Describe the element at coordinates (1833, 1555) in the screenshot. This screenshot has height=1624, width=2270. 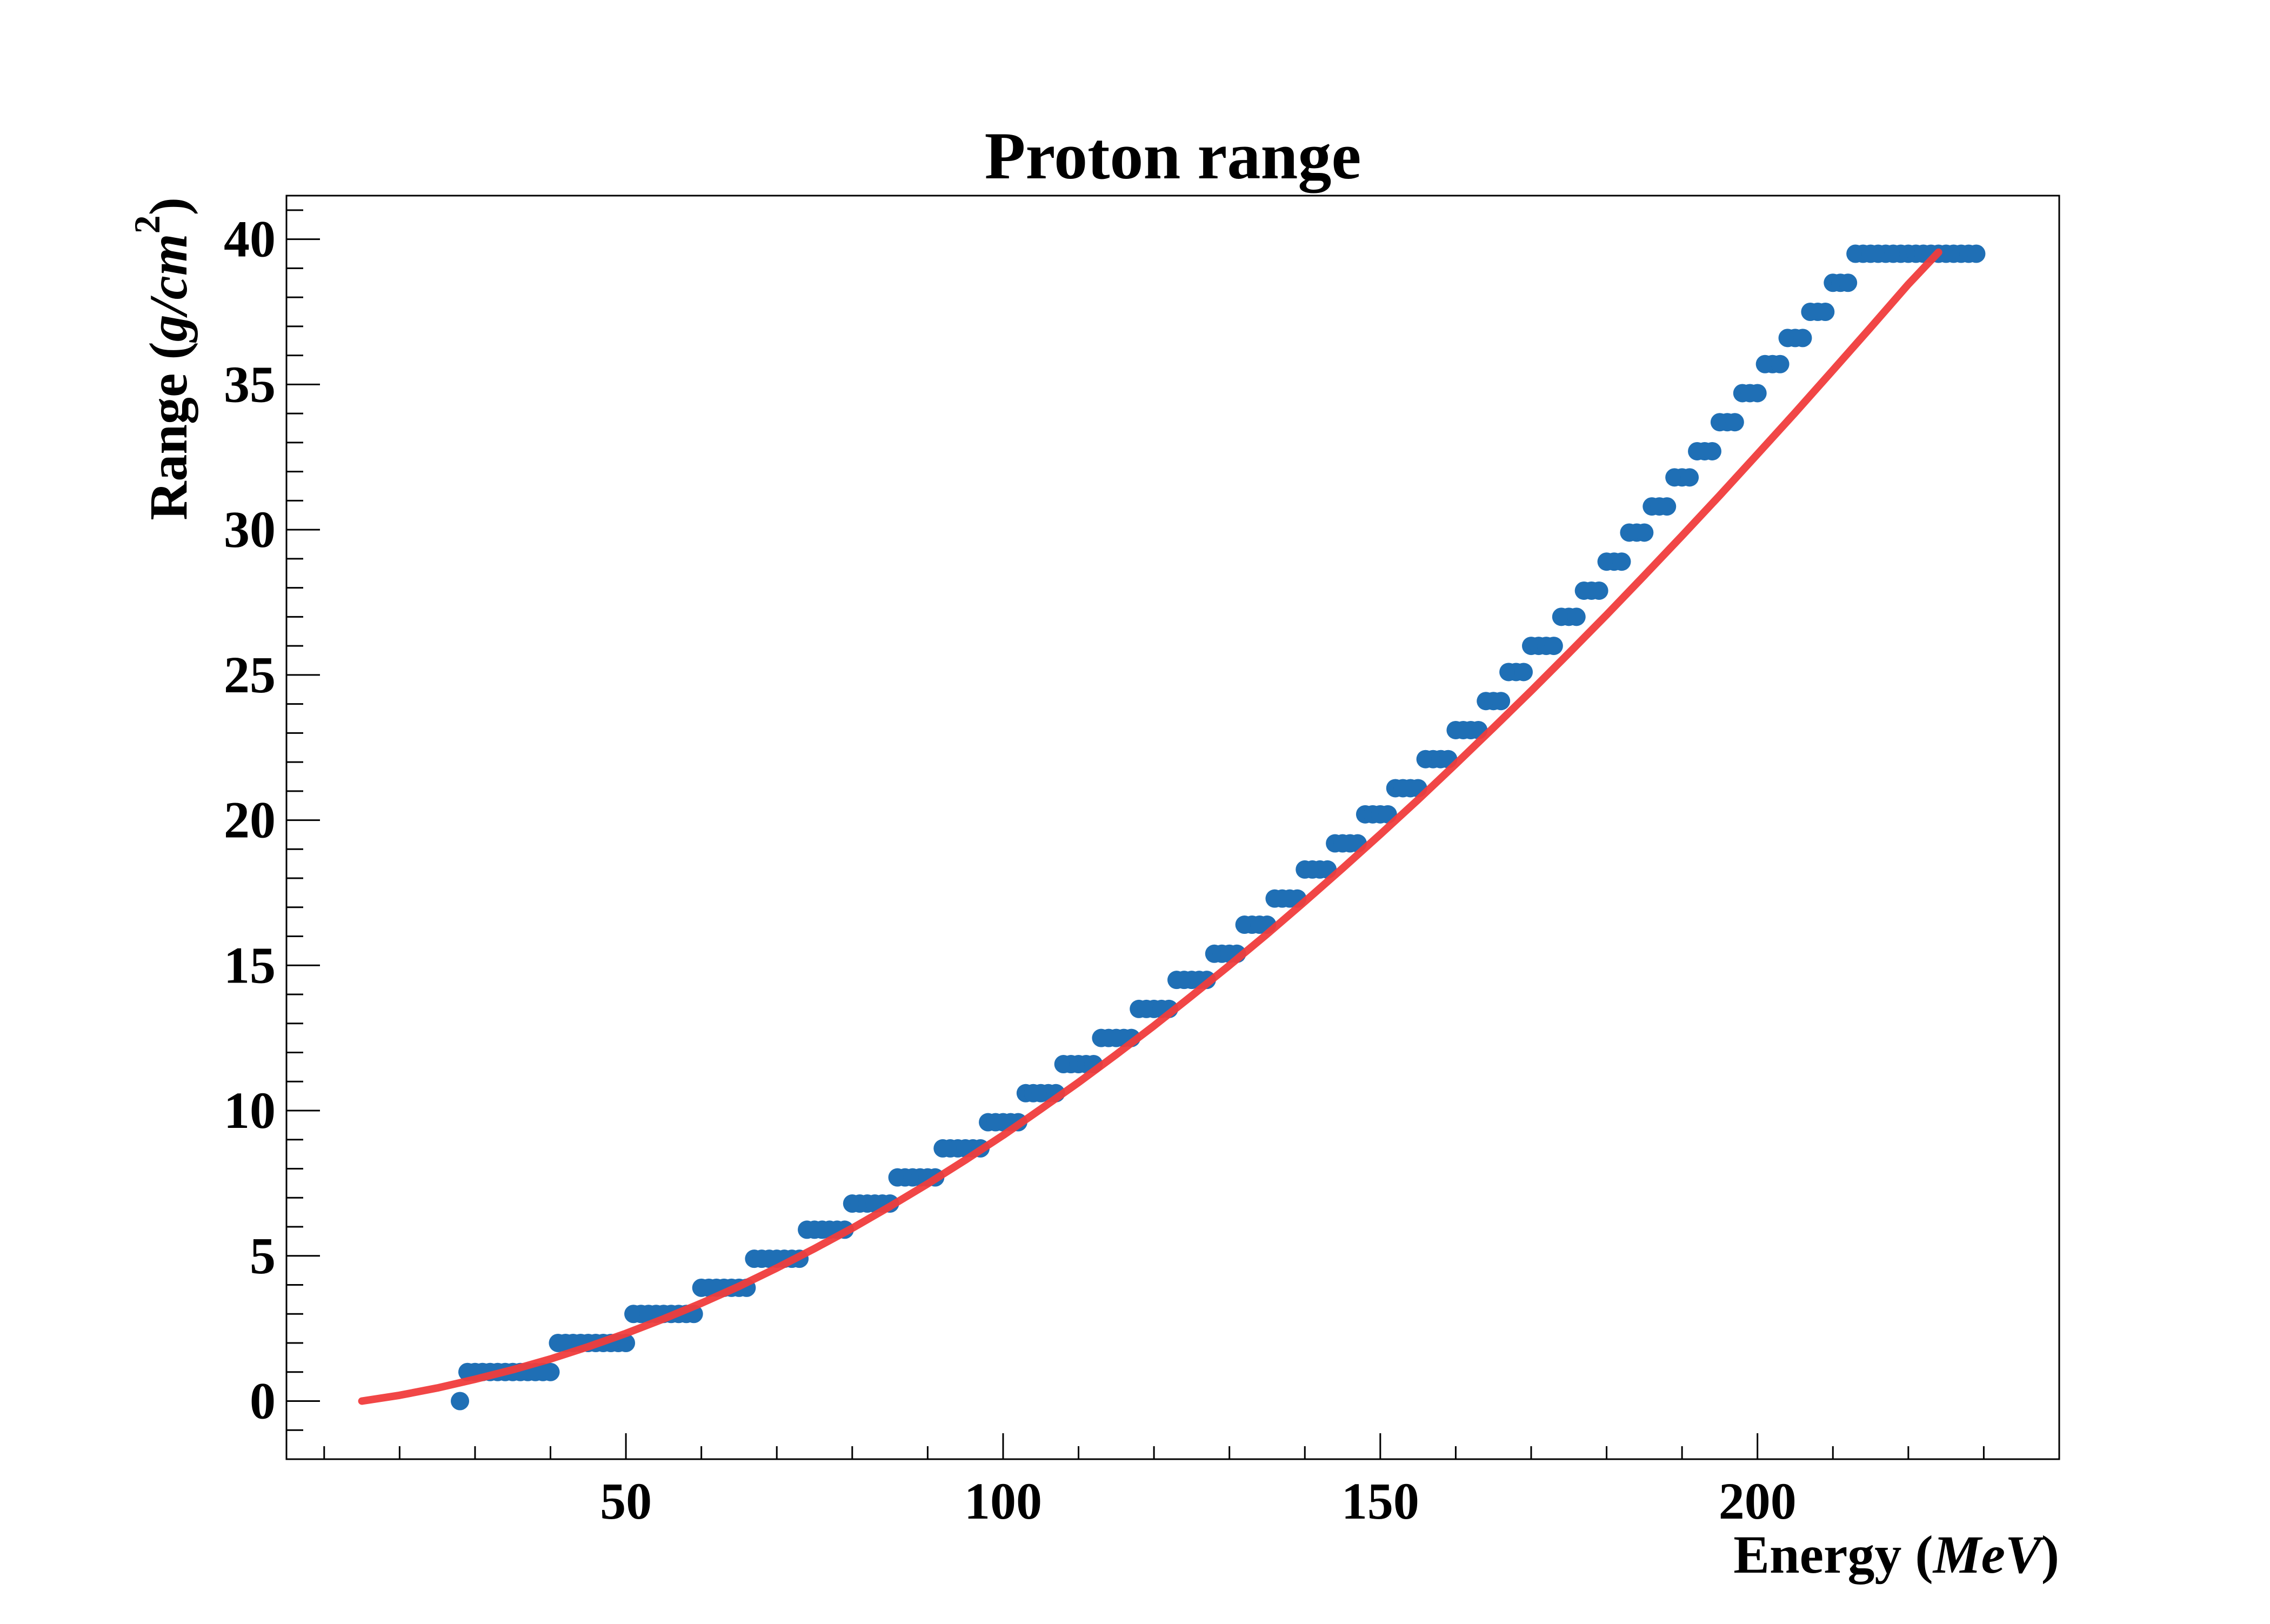
I see `x-axis-title-text: Energy (` at that location.